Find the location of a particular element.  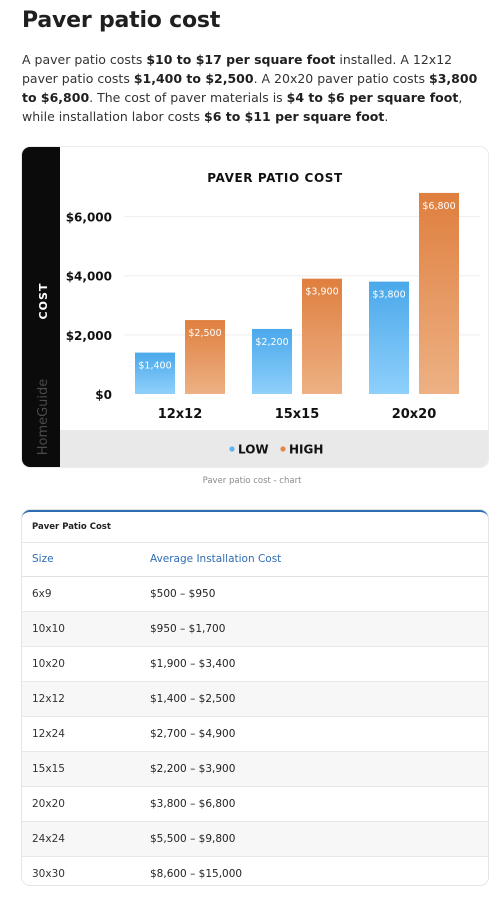

intro-text: . is located at coordinates (386, 116).